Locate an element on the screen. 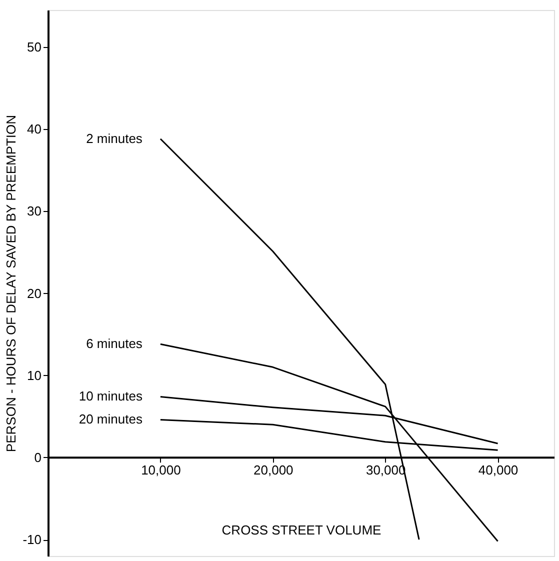  x-tick-label: 10,000 is located at coordinates (161, 470).